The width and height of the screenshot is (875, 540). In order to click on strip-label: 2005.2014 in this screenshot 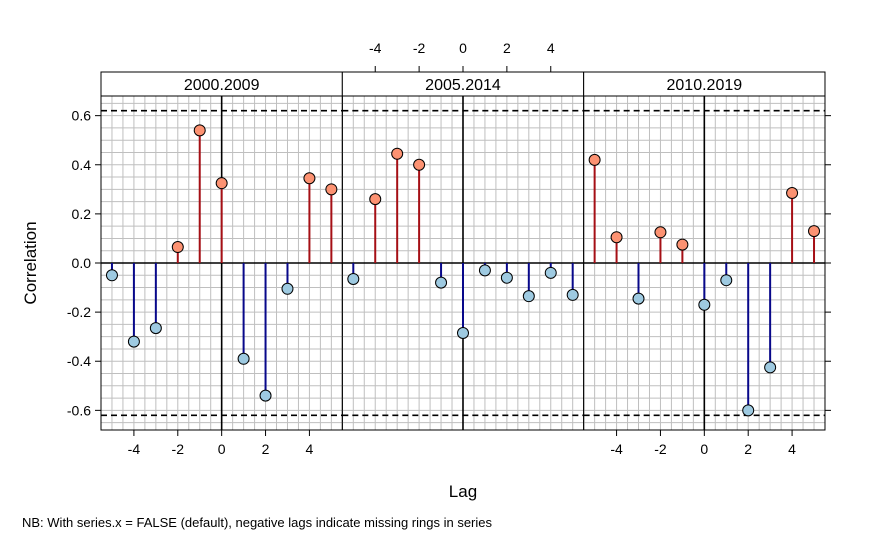, I will do `click(463, 85)`.